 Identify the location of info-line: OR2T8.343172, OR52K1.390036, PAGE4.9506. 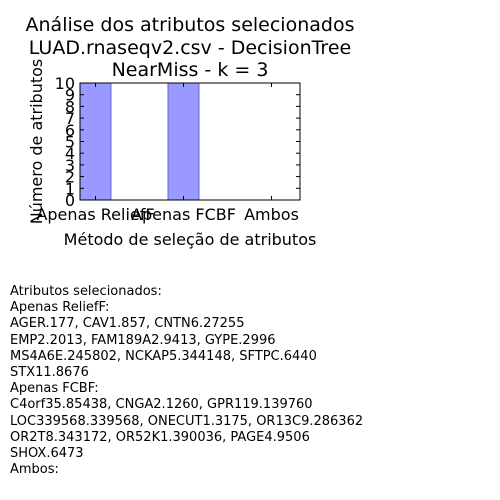
(160, 437).